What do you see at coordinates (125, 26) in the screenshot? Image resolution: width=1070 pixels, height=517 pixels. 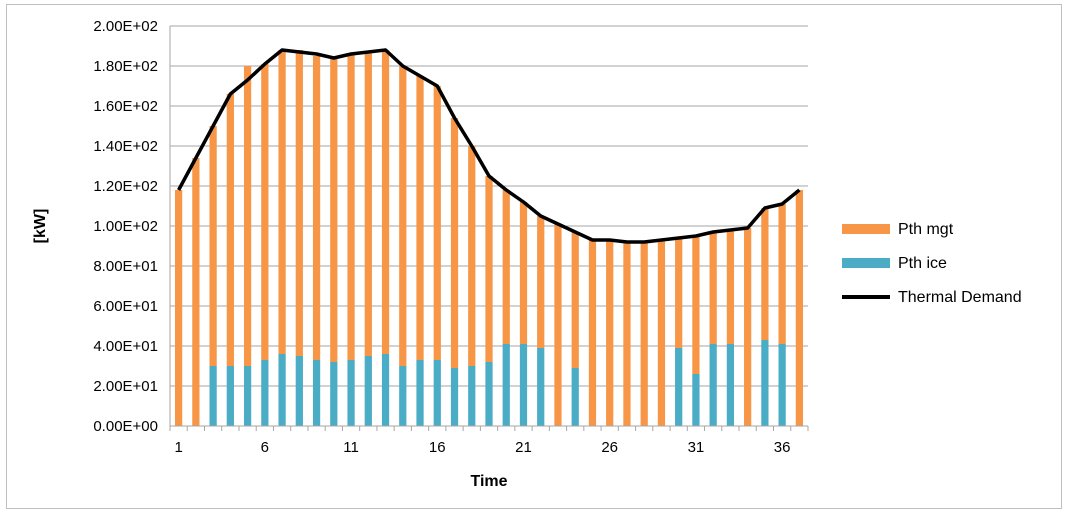 I see `y-tick-label: 2.00E+02` at bounding box center [125, 26].